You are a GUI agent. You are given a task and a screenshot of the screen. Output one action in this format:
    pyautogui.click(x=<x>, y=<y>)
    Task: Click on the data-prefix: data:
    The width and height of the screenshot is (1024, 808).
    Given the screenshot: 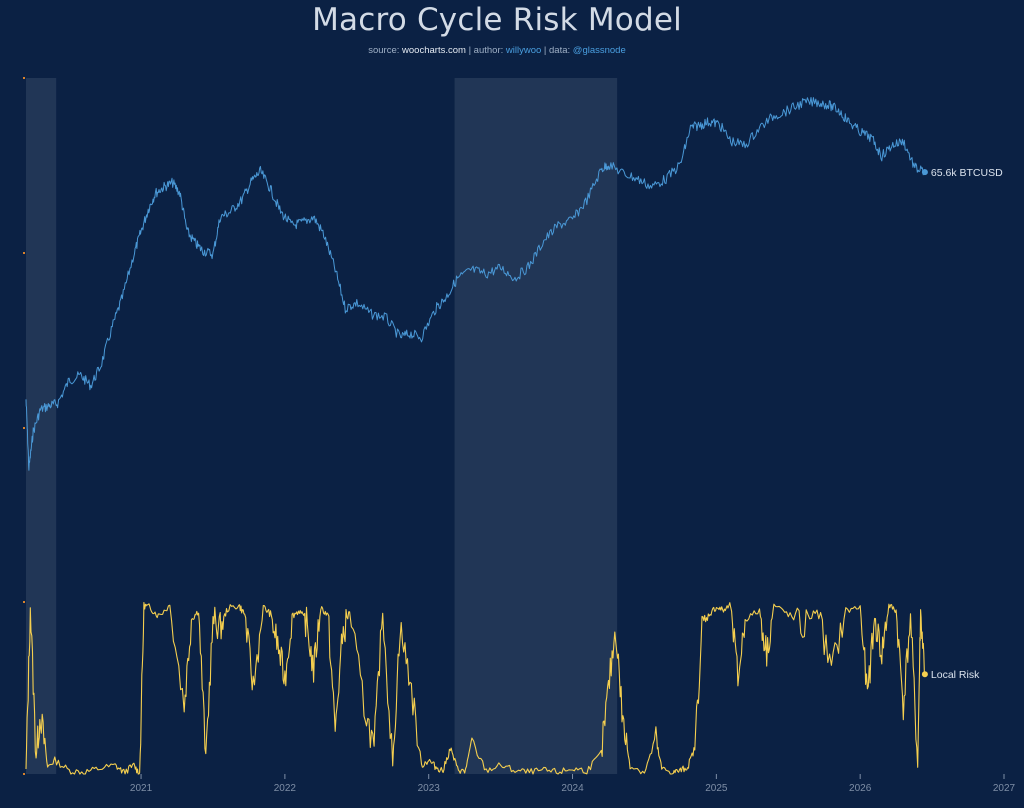 What is the action you would take?
    pyautogui.click(x=560, y=50)
    